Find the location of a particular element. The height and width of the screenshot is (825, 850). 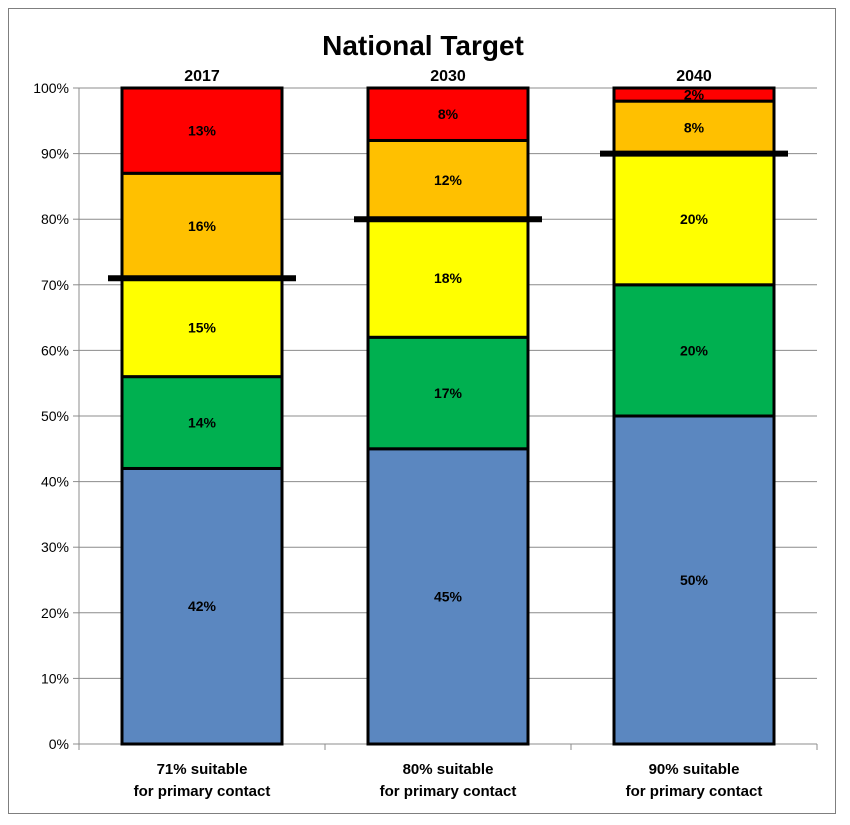

y-tick-label: 50% is located at coordinates (55, 416).